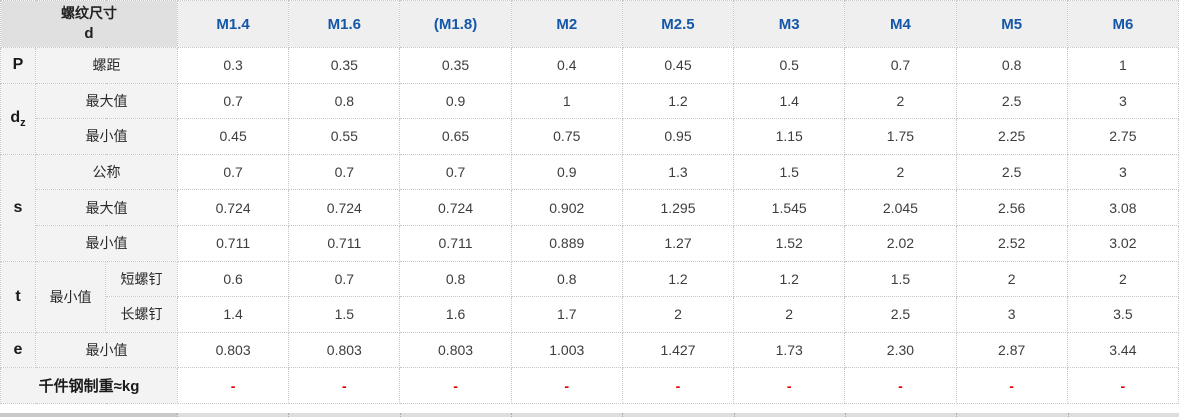 The width and height of the screenshot is (1179, 418). I want to click on table-row-weight: 千件钢制重≈kg ---------, so click(589, 385).